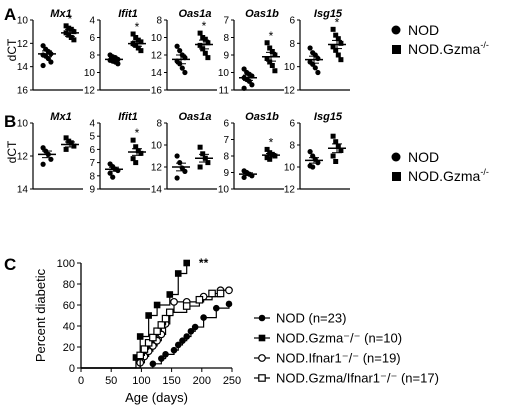 The width and height of the screenshot is (520, 417). Describe the element at coordinates (69, 327) in the screenshot. I see `y-tick-label: 40` at that location.